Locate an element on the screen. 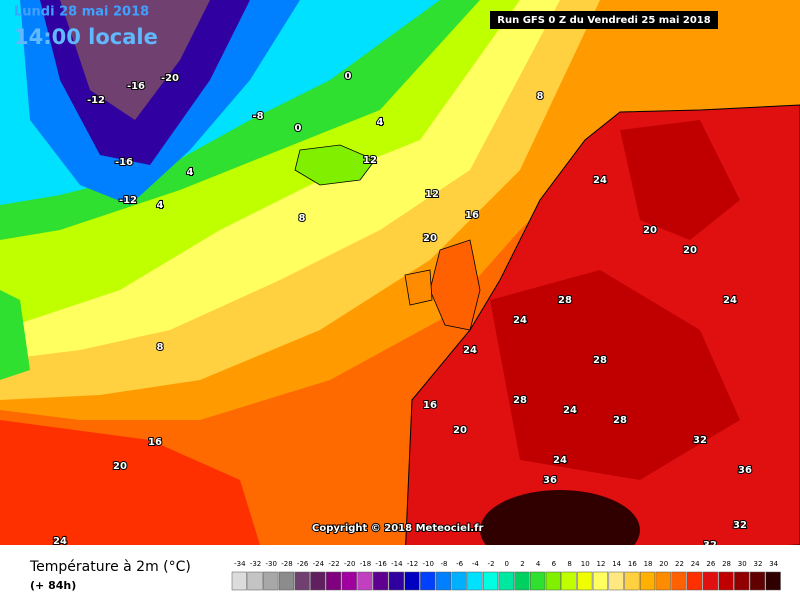 The height and width of the screenshot is (604, 800). legend-label: -26 is located at coordinates (303, 564).